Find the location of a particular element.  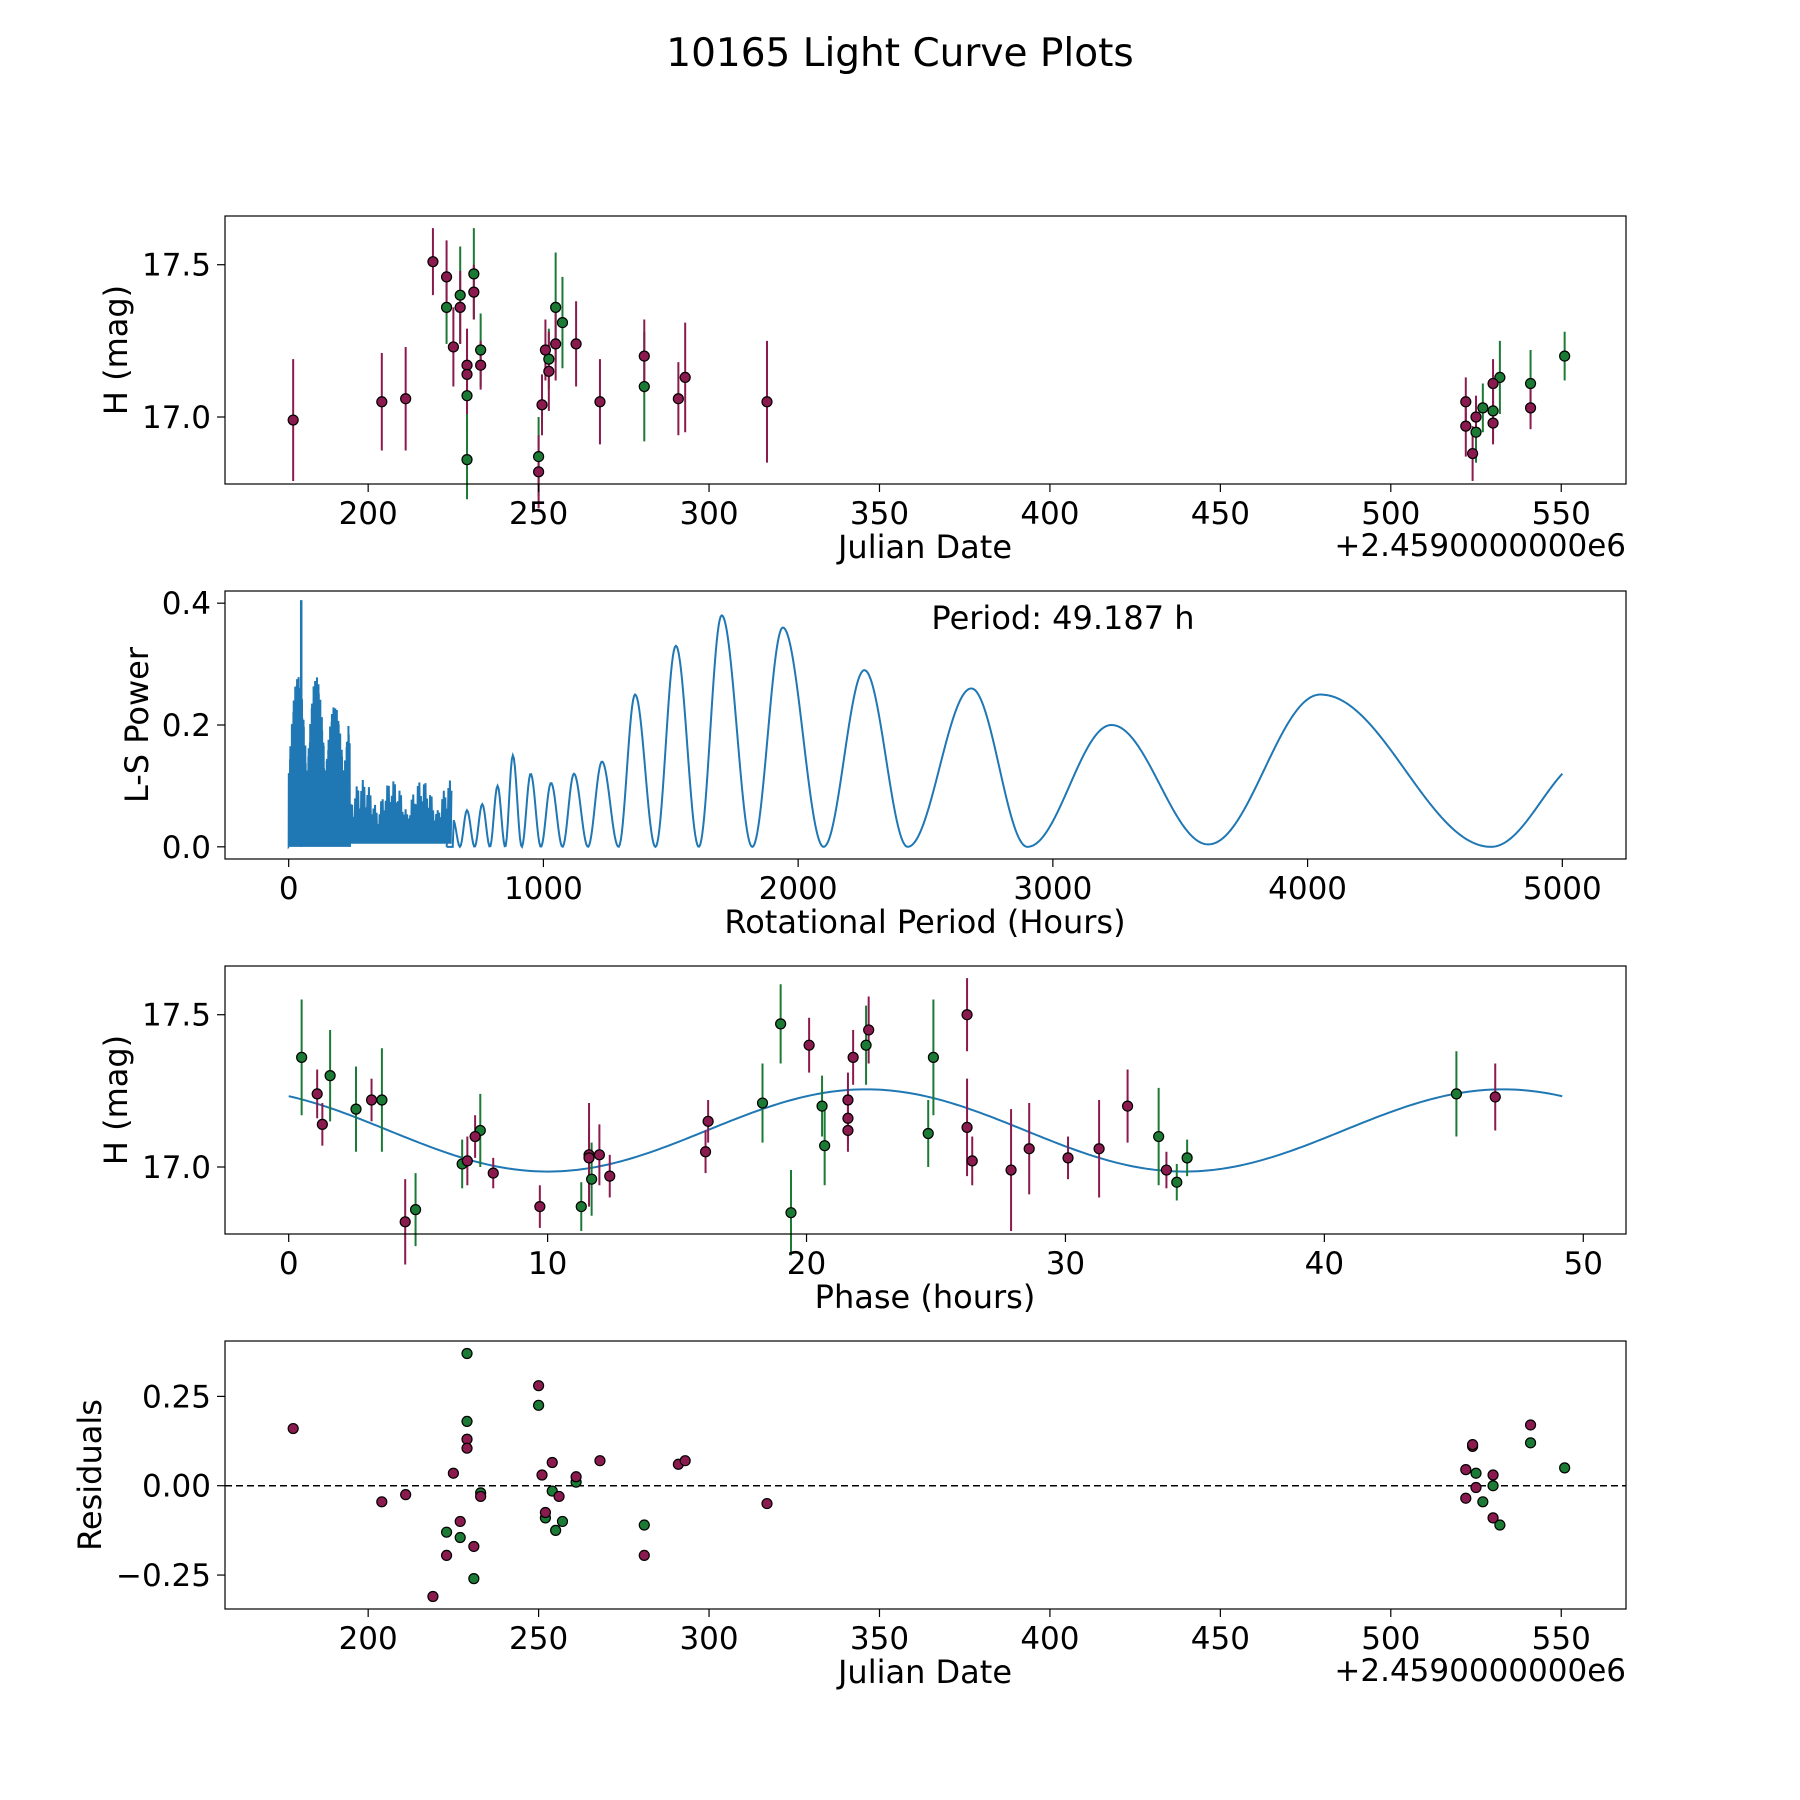

periodogram-dense-curve is located at coordinates (319, 763).